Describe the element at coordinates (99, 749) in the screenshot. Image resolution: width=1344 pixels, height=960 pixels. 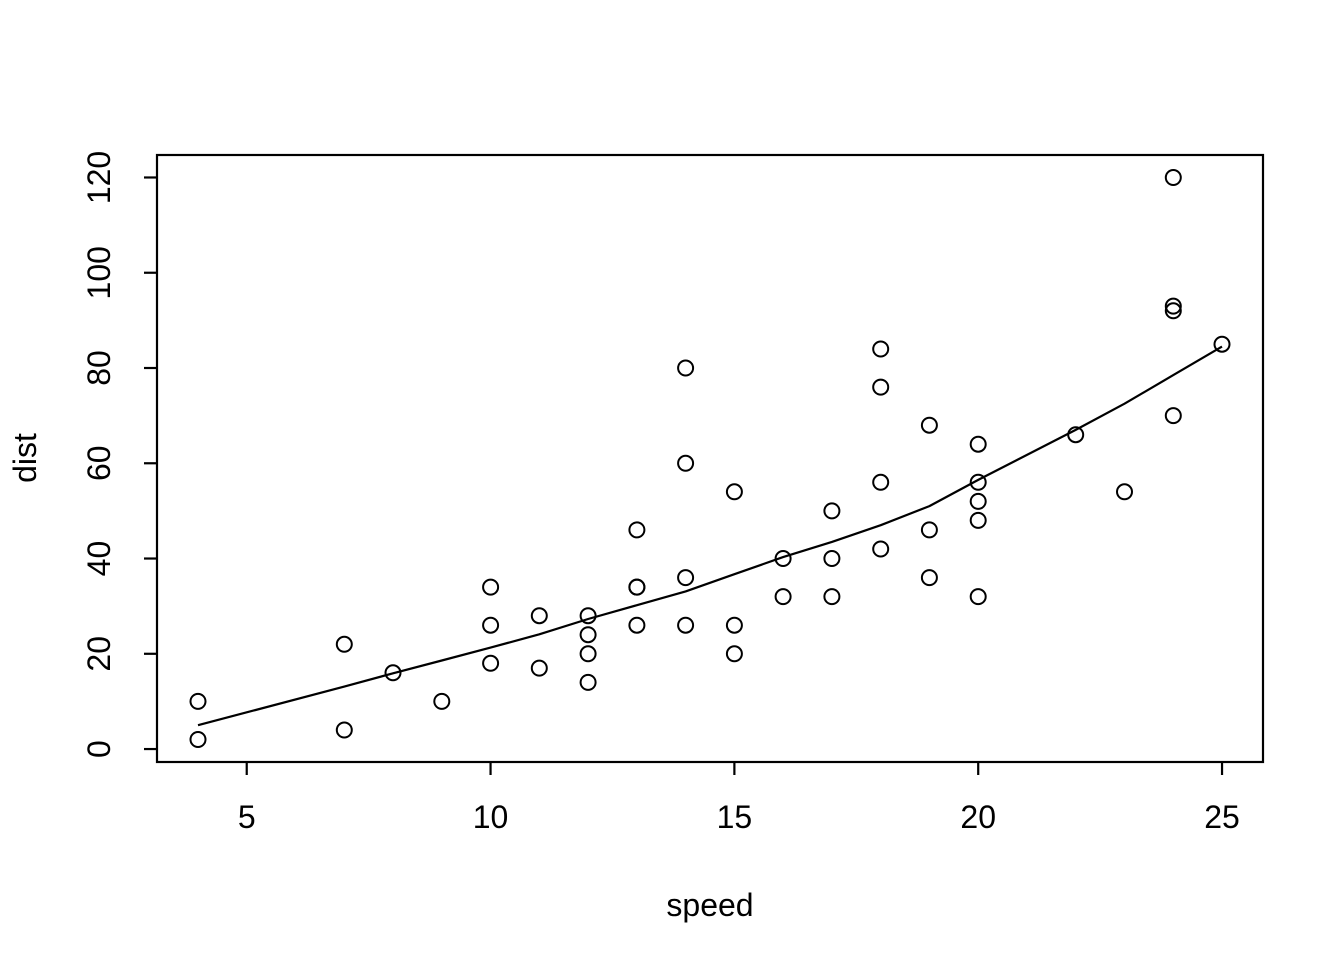
I see `y-tick-label: 0` at that location.